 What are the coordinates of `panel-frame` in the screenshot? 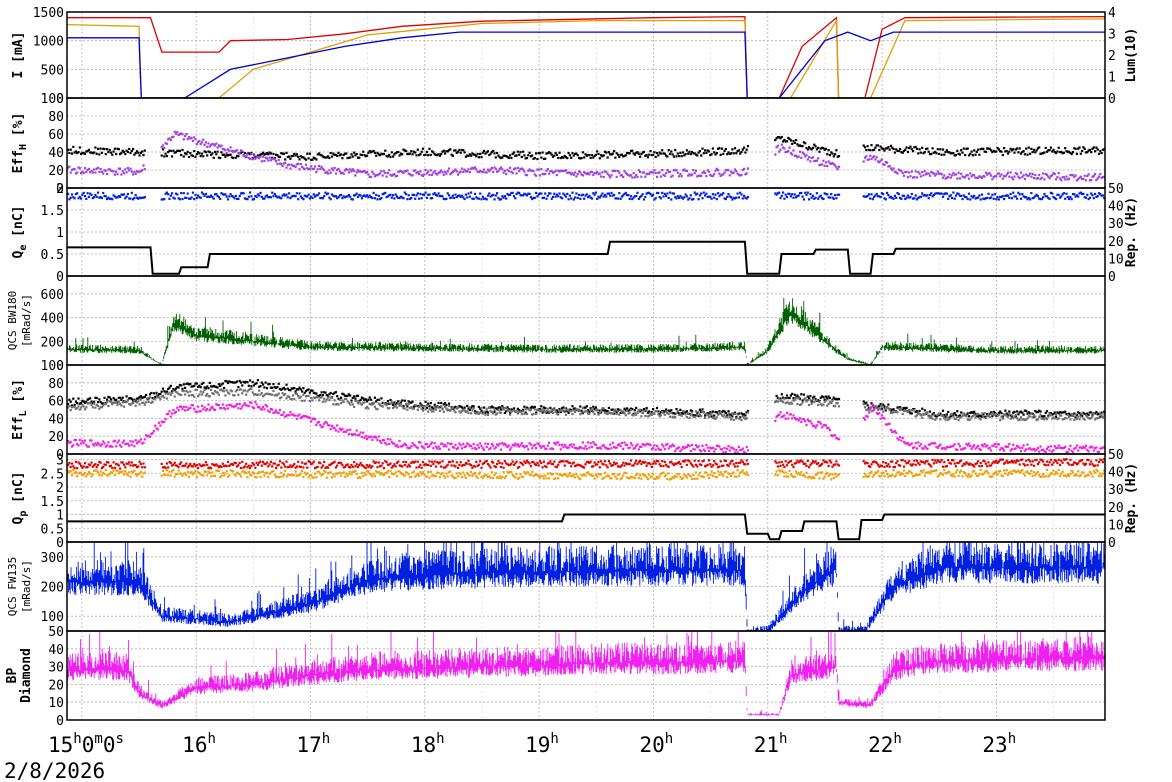 It's located at (586, 409).